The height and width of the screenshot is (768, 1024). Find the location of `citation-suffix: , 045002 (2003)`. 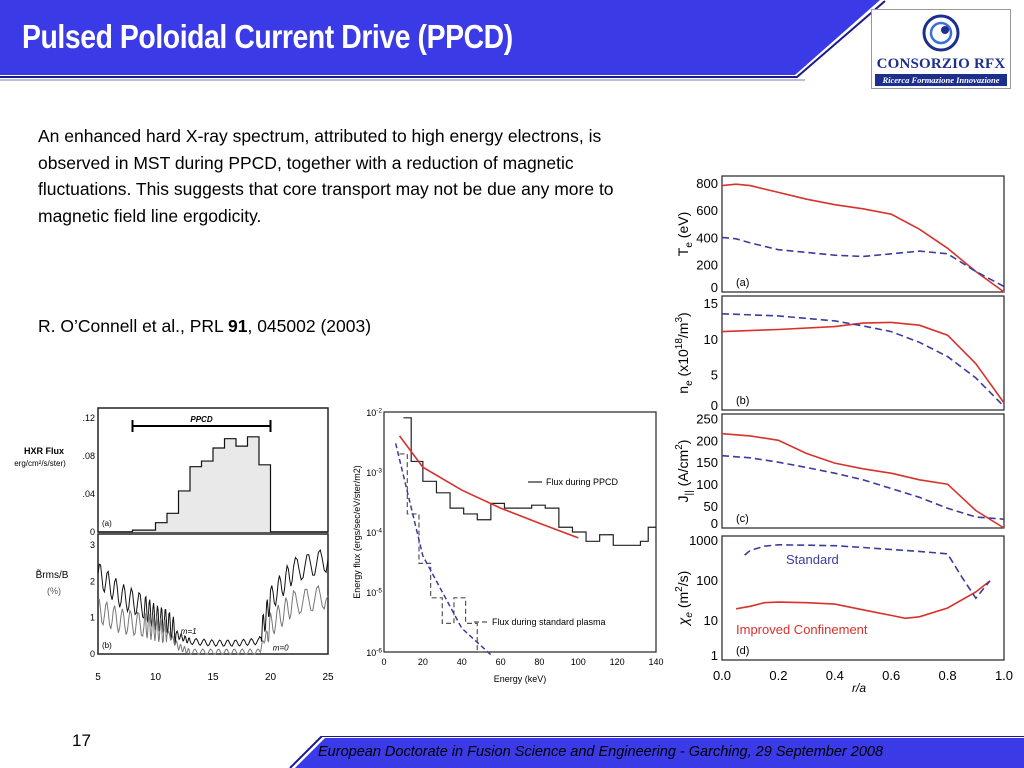

citation-suffix: , 045002 (2003) is located at coordinates (309, 326).